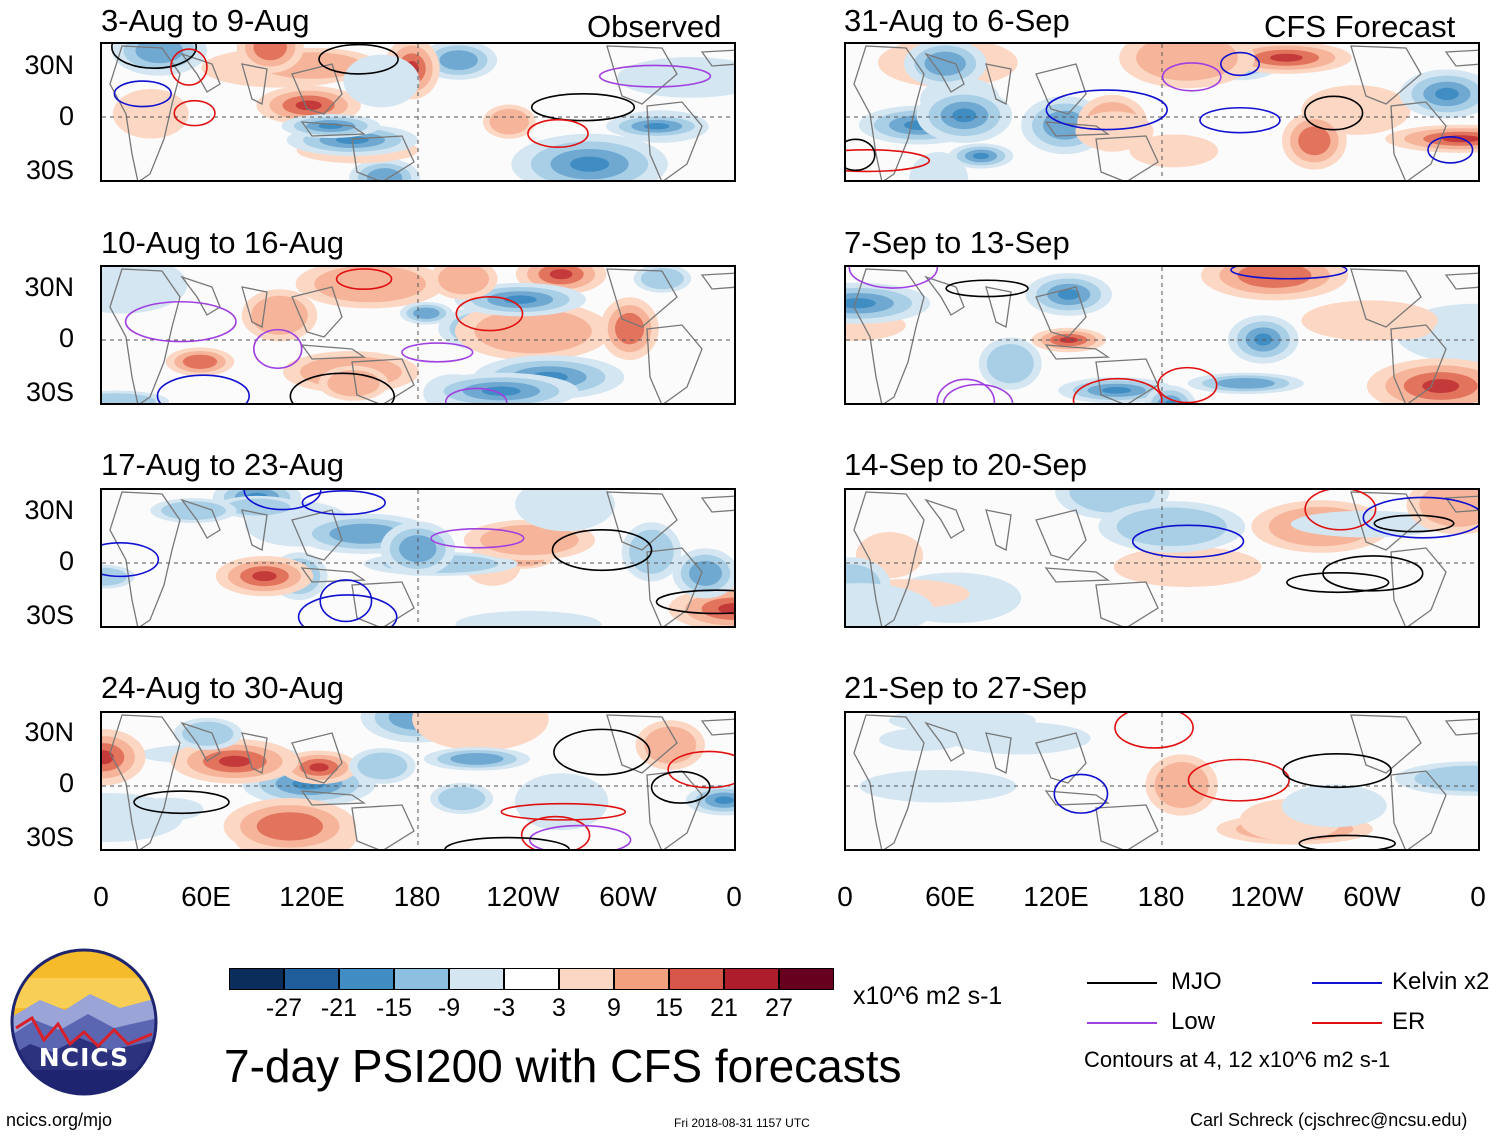 This screenshot has height=1137, width=1510. I want to click on lon-label-180: 180, so click(417, 896).